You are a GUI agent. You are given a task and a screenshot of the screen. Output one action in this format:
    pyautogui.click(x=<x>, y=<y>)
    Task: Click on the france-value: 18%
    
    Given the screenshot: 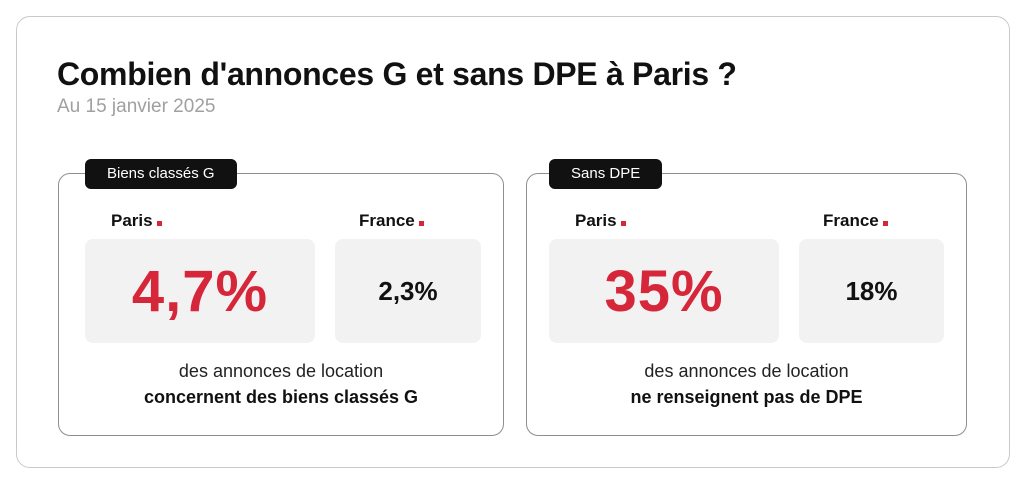 What is the action you would take?
    pyautogui.click(x=871, y=290)
    